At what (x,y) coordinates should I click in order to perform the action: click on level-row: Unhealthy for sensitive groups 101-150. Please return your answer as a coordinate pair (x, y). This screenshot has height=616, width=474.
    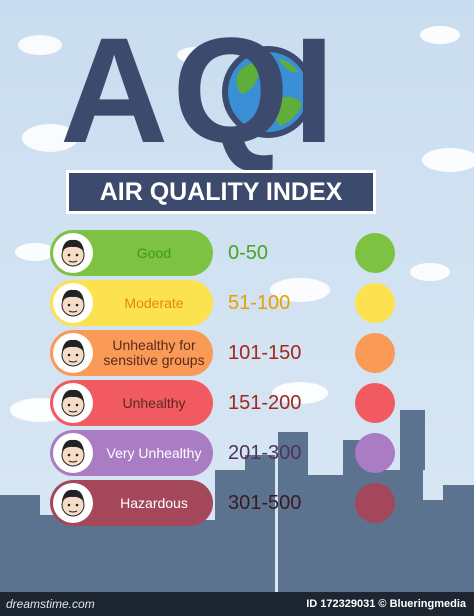
    Looking at the image, I should click on (240, 353).